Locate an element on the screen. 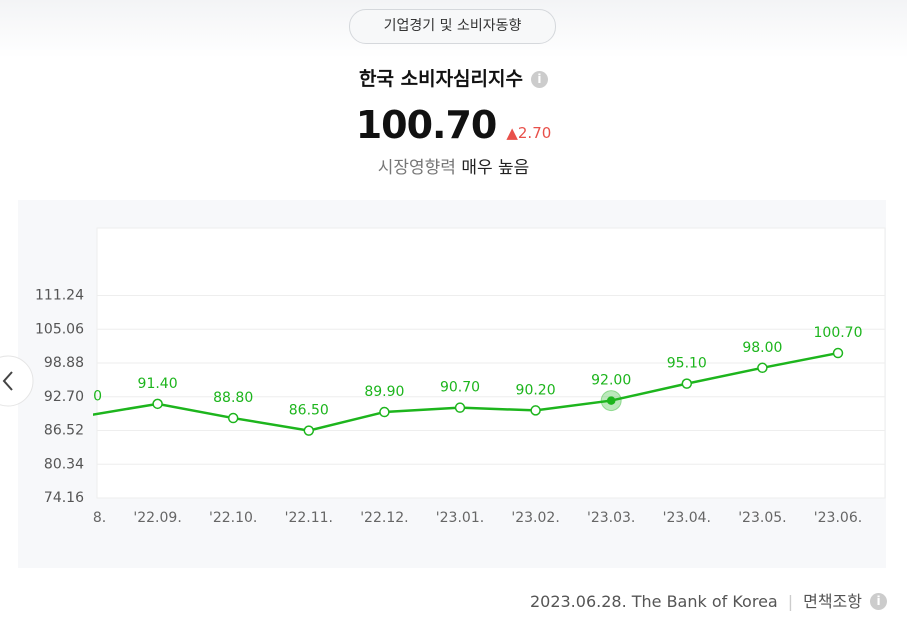 This screenshot has height=627, width=907. value-label: 92.00 is located at coordinates (611, 381).